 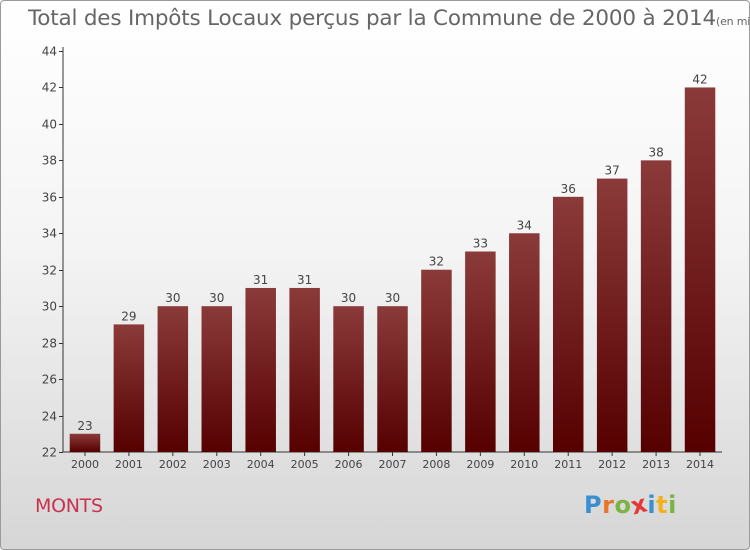 I want to click on proxiti-logo: Proxiti, so click(x=630, y=504).